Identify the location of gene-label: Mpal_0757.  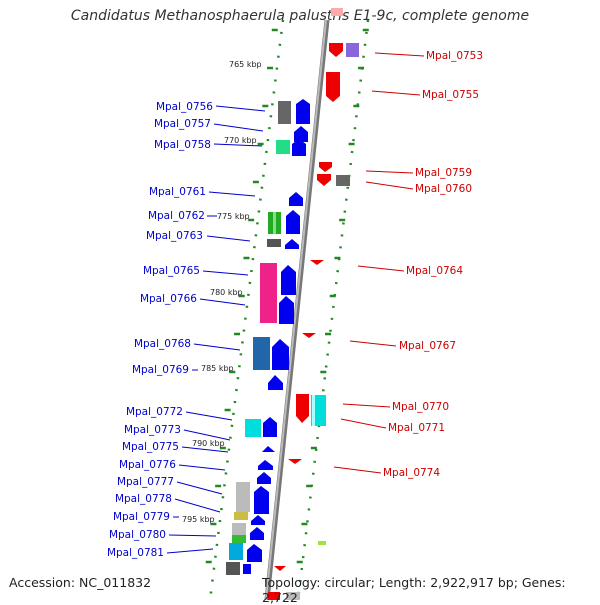
(182, 124).